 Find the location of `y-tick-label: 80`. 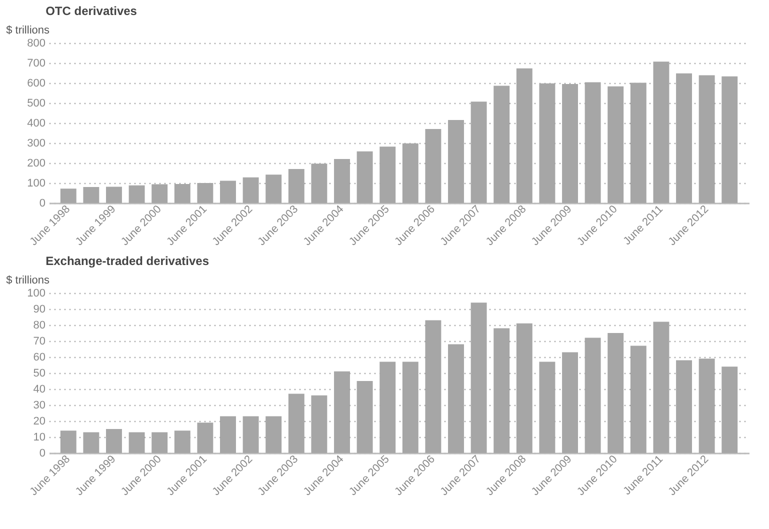

y-tick-label: 80 is located at coordinates (39, 326).